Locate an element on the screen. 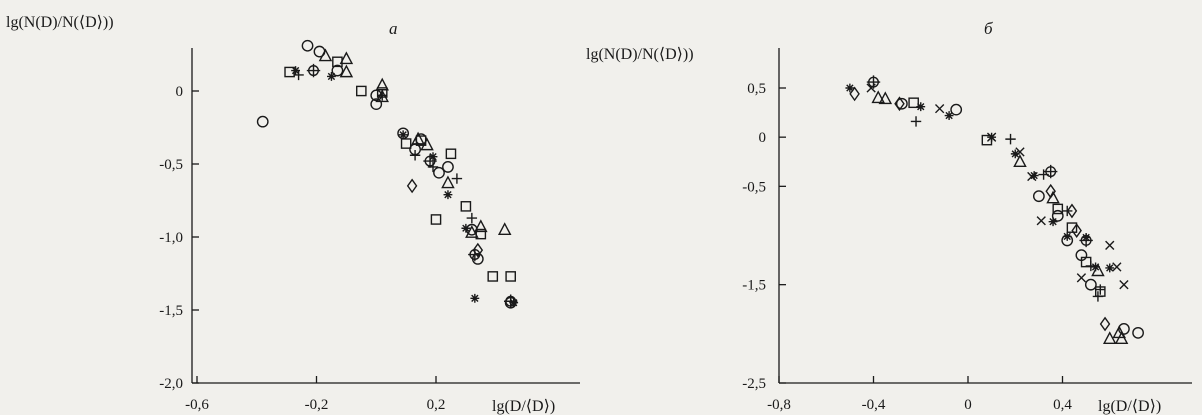  x-tick-label: -0,4 is located at coordinates (874, 405).